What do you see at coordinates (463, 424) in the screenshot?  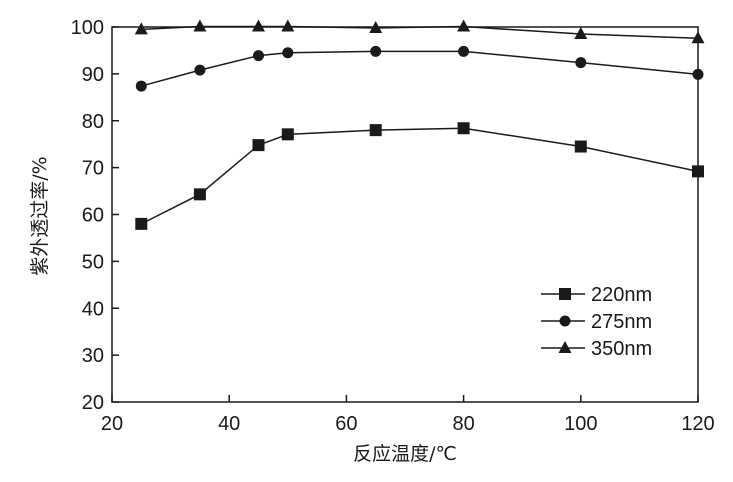 I see `x-tick-label: 80` at bounding box center [463, 424].